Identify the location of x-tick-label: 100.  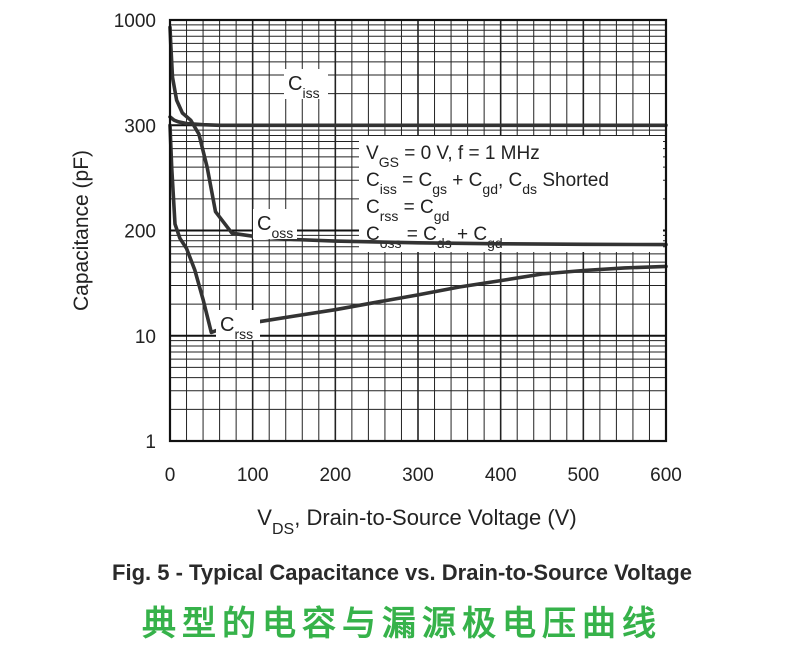
(253, 475).